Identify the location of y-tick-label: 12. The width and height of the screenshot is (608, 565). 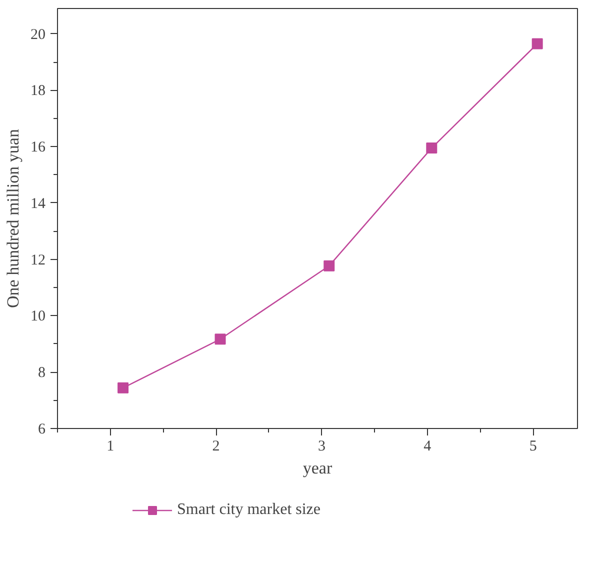
(38, 260).